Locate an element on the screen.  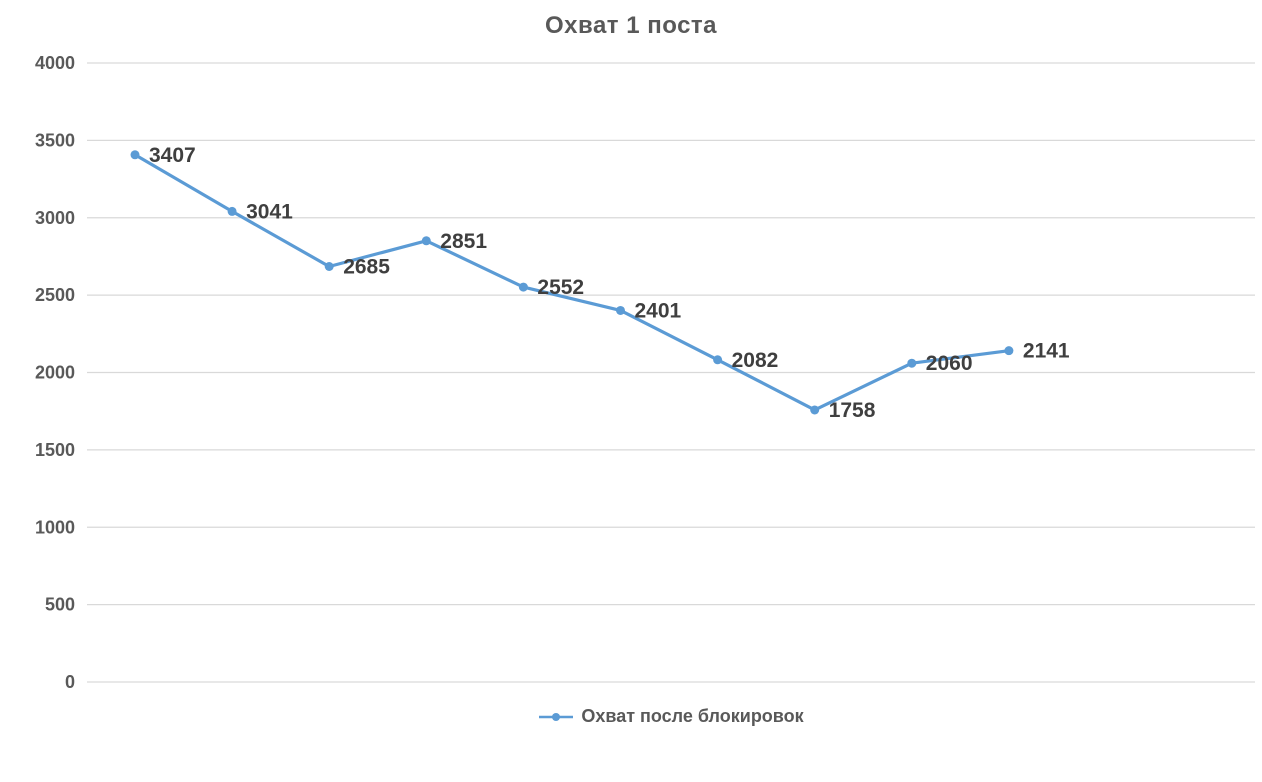
y-axis-tick-label: 1500 is located at coordinates (55, 450).